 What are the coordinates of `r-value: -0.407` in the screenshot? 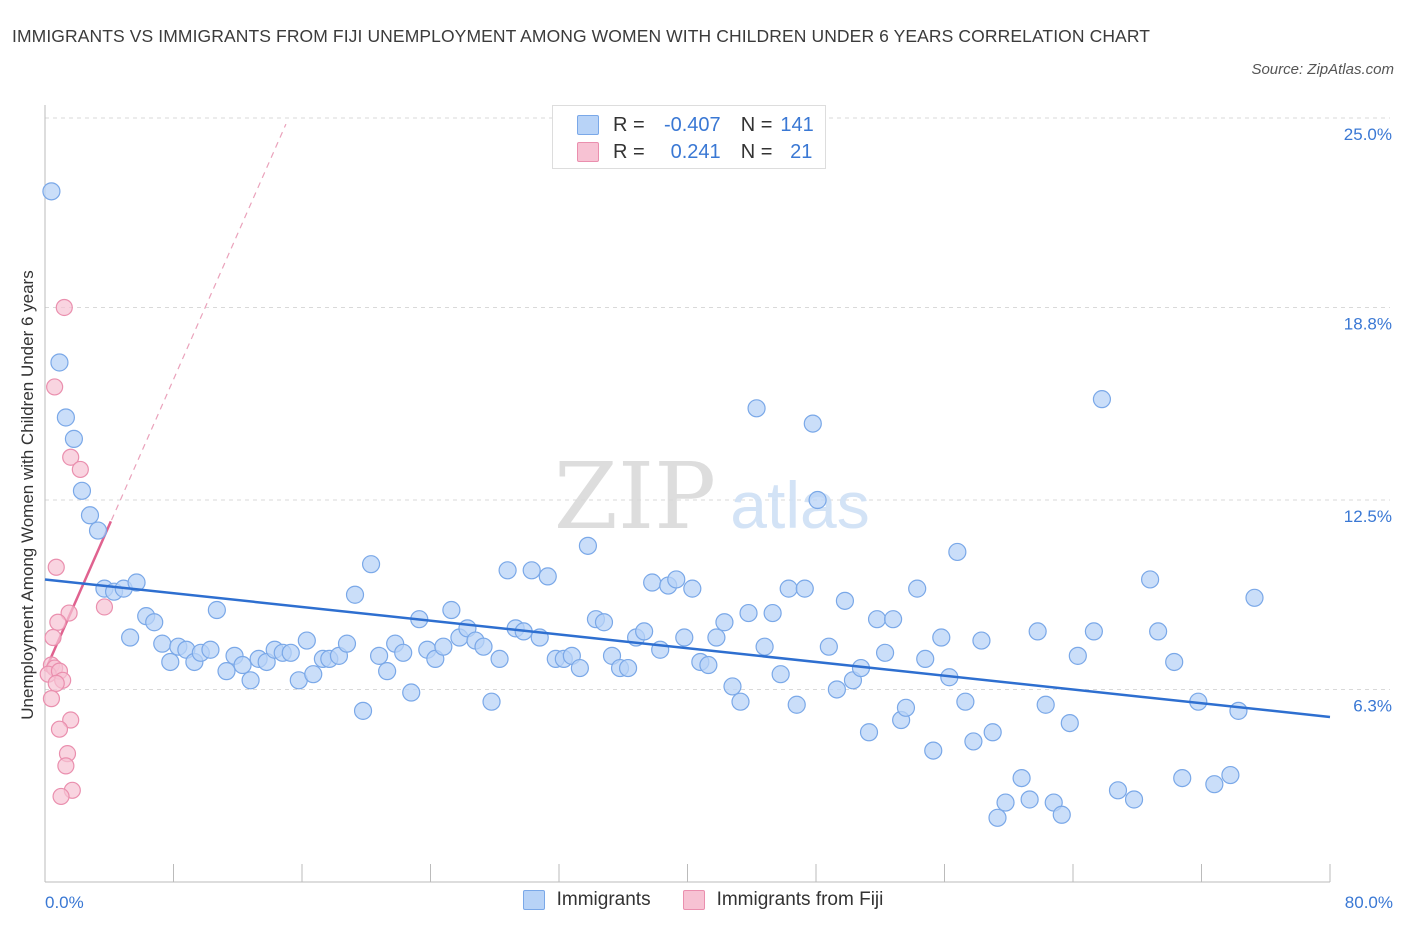 It's located at (692, 124).